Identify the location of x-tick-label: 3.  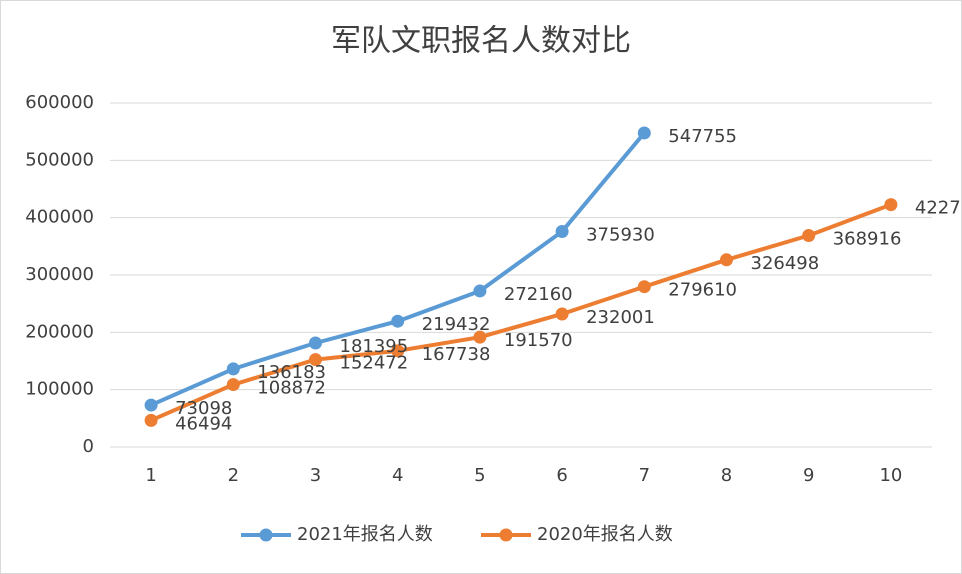
(315, 475).